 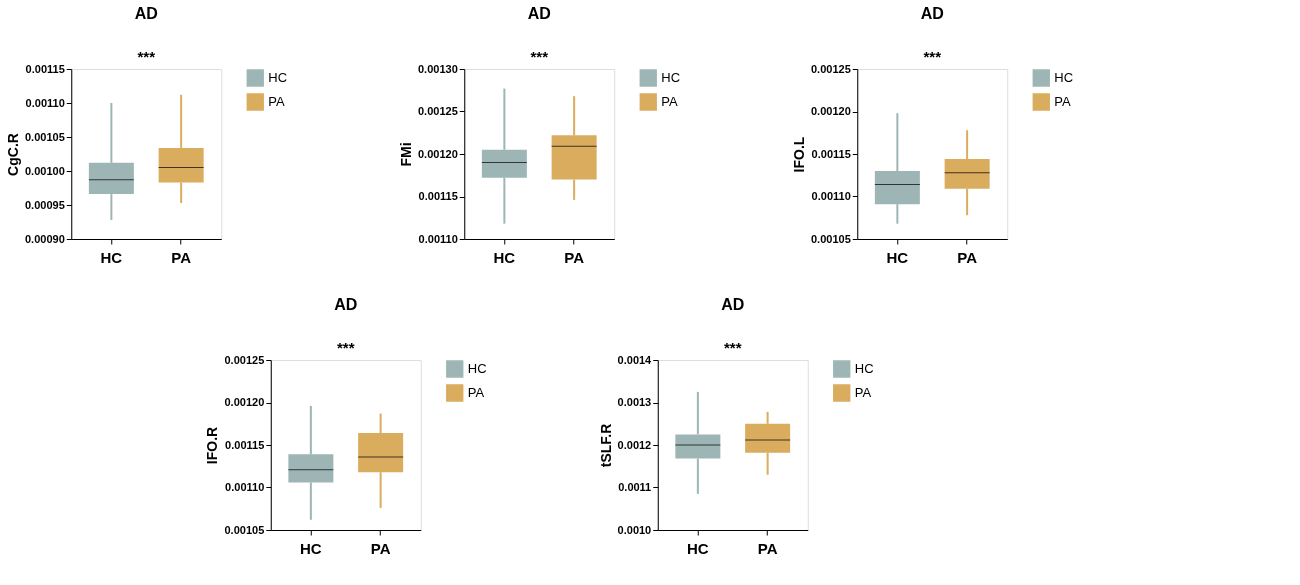 I want to click on y-tick-label: 0.0014, so click(x=635, y=359).